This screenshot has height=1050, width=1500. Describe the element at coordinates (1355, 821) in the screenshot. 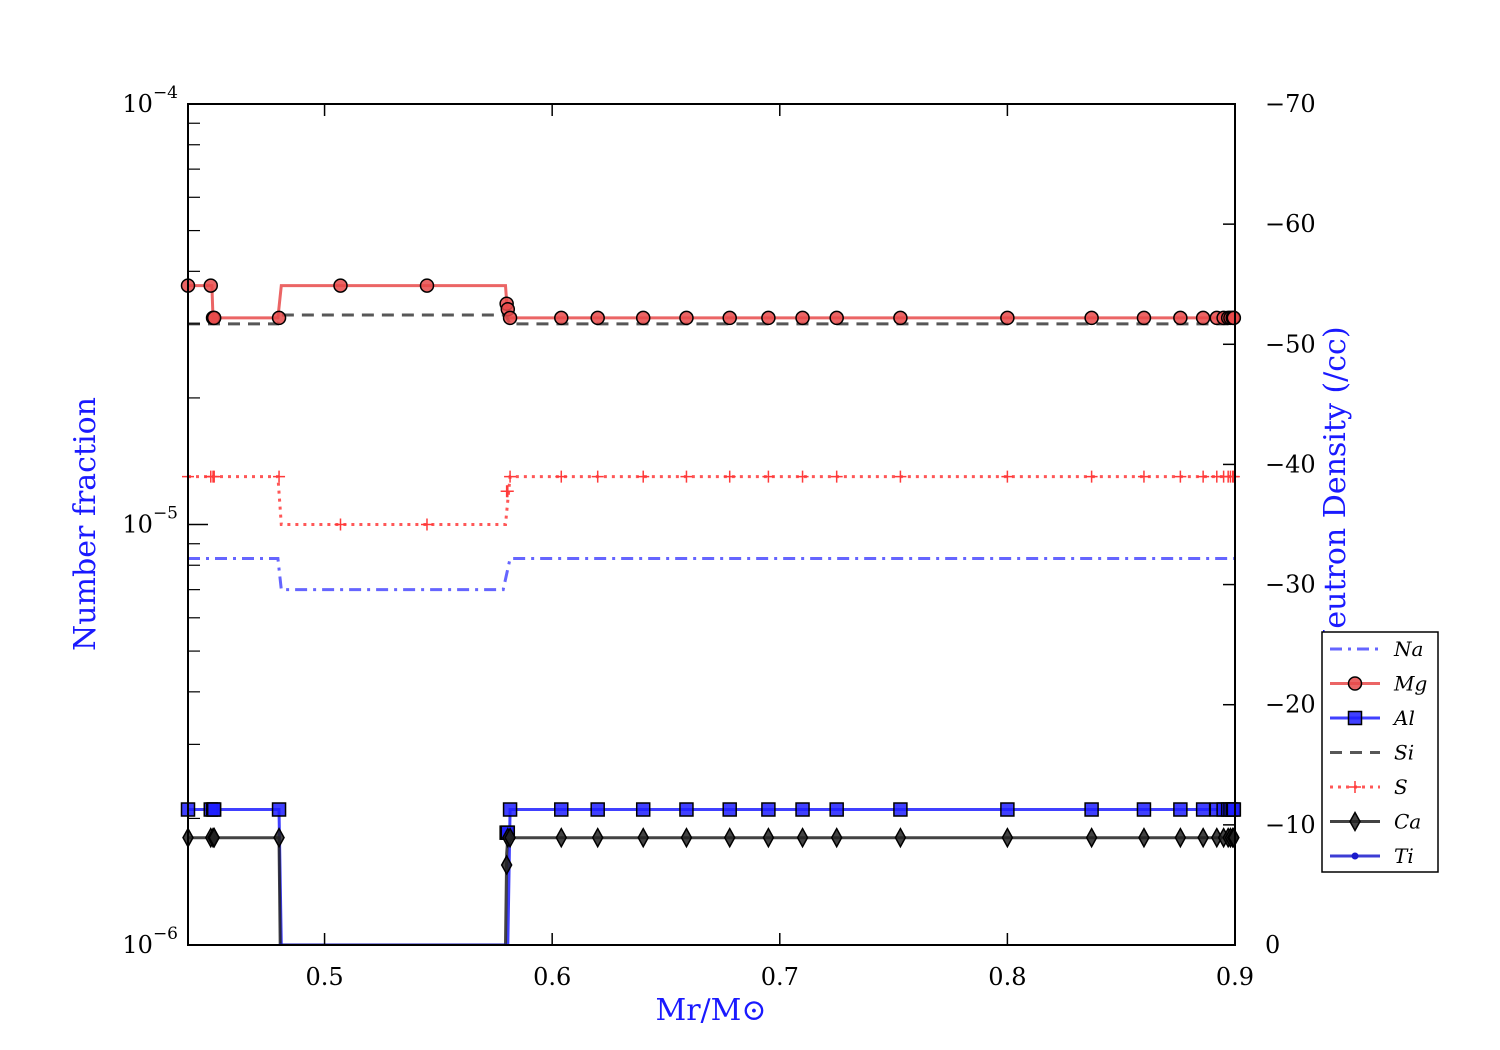

I see `legend-marker-ca` at that location.